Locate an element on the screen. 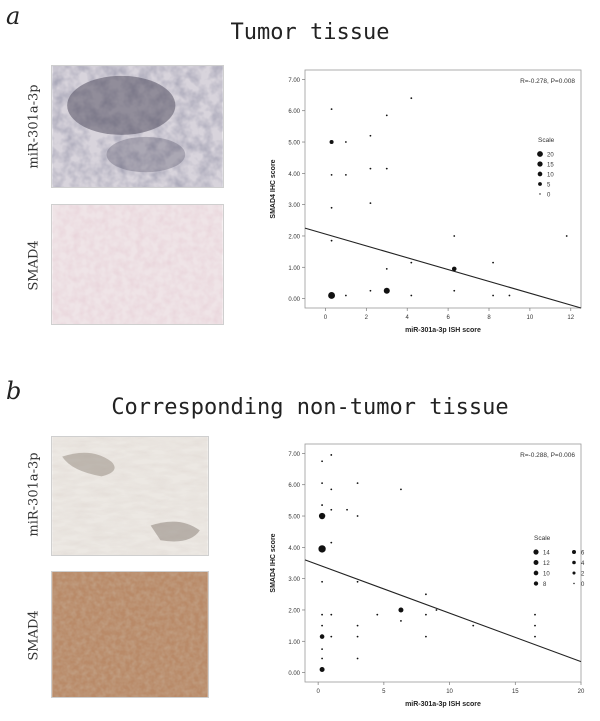  x-tick-label: 8 is located at coordinates (489, 318).